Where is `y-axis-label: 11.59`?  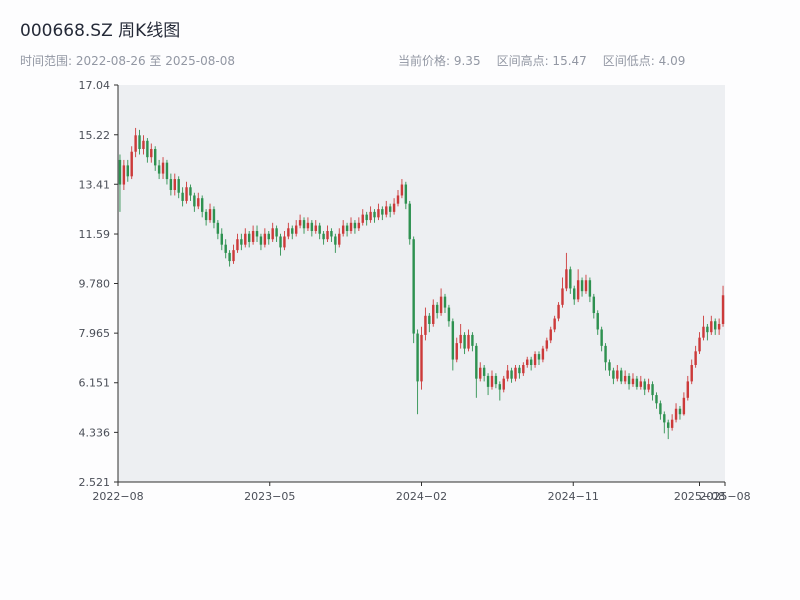 y-axis-label: 11.59 is located at coordinates (95, 234).